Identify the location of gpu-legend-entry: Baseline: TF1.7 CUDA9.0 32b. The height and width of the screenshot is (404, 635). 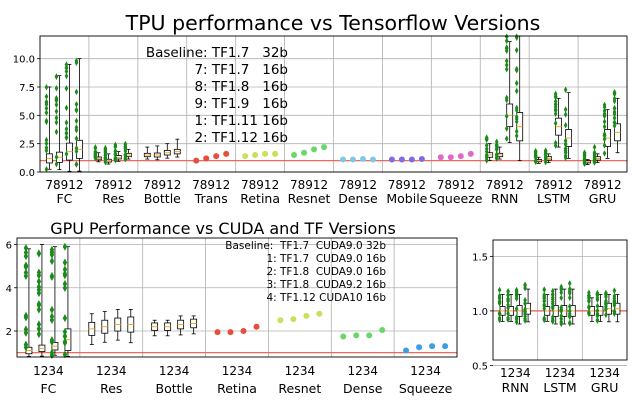
(305, 246).